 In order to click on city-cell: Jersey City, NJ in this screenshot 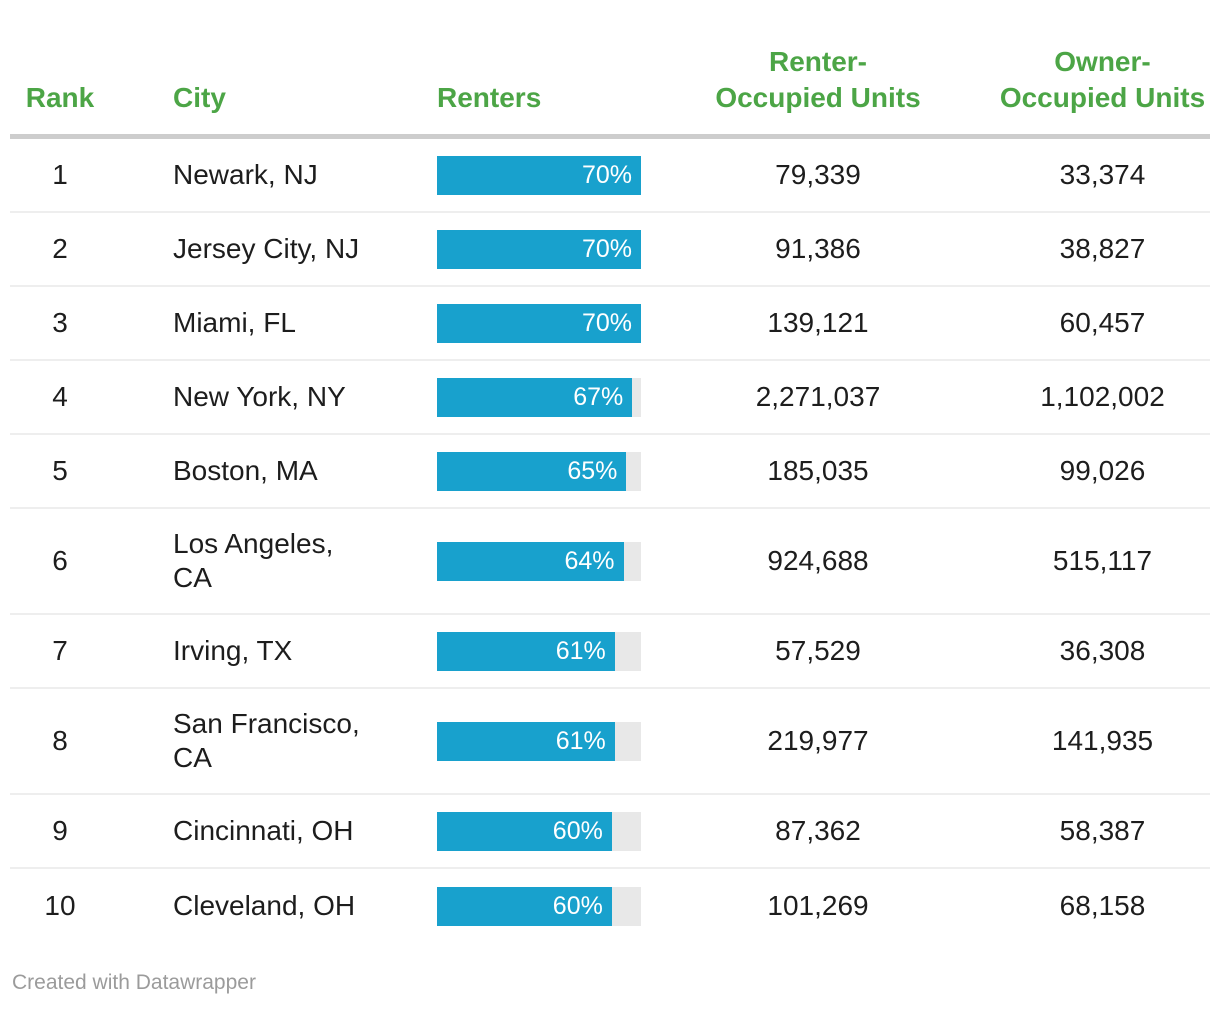, I will do `click(266, 248)`.